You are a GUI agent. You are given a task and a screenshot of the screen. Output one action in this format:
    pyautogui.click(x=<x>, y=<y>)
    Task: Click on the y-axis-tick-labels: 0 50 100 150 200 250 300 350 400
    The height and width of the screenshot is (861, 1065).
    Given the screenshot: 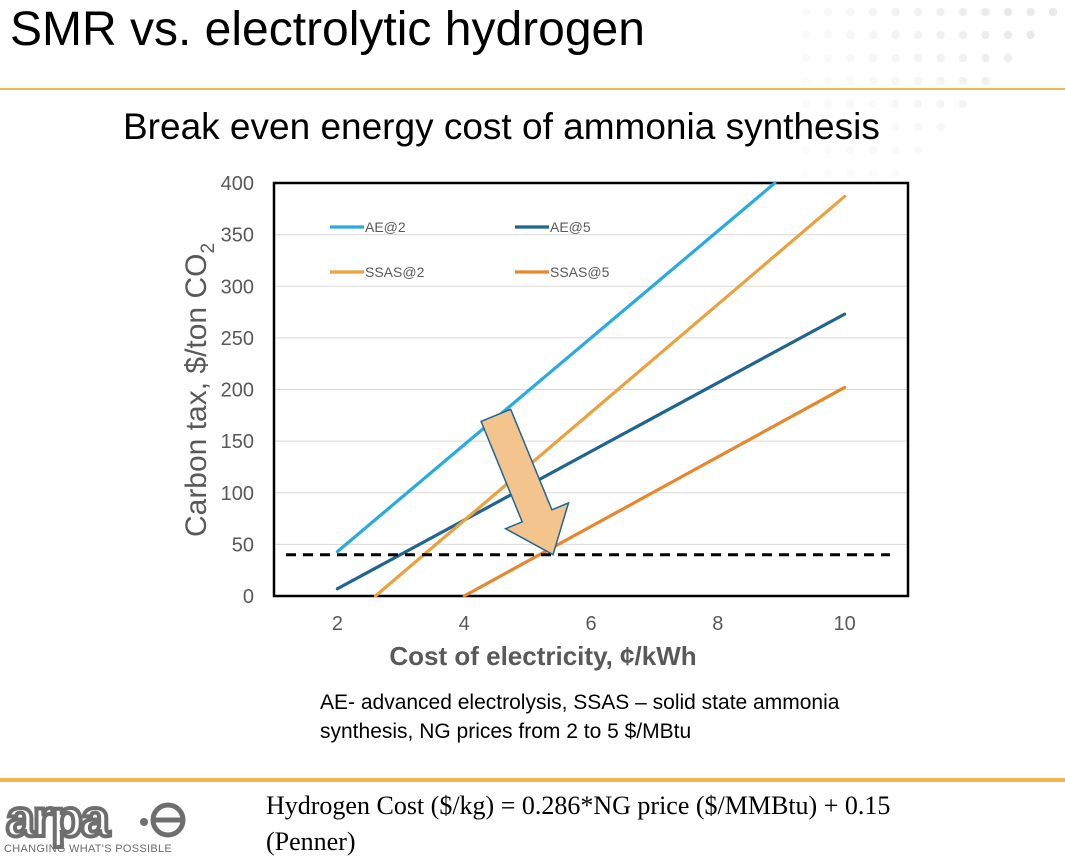 What is the action you would take?
    pyautogui.click(x=237, y=390)
    